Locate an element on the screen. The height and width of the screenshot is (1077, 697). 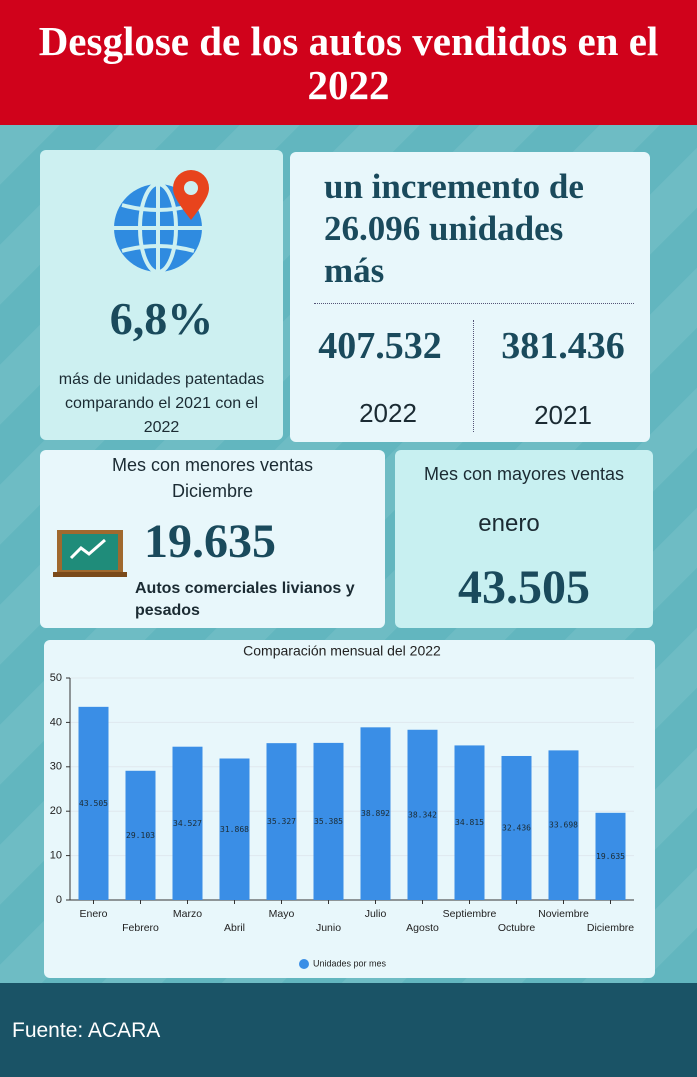
y-tick-label: 0 is located at coordinates (59, 900).